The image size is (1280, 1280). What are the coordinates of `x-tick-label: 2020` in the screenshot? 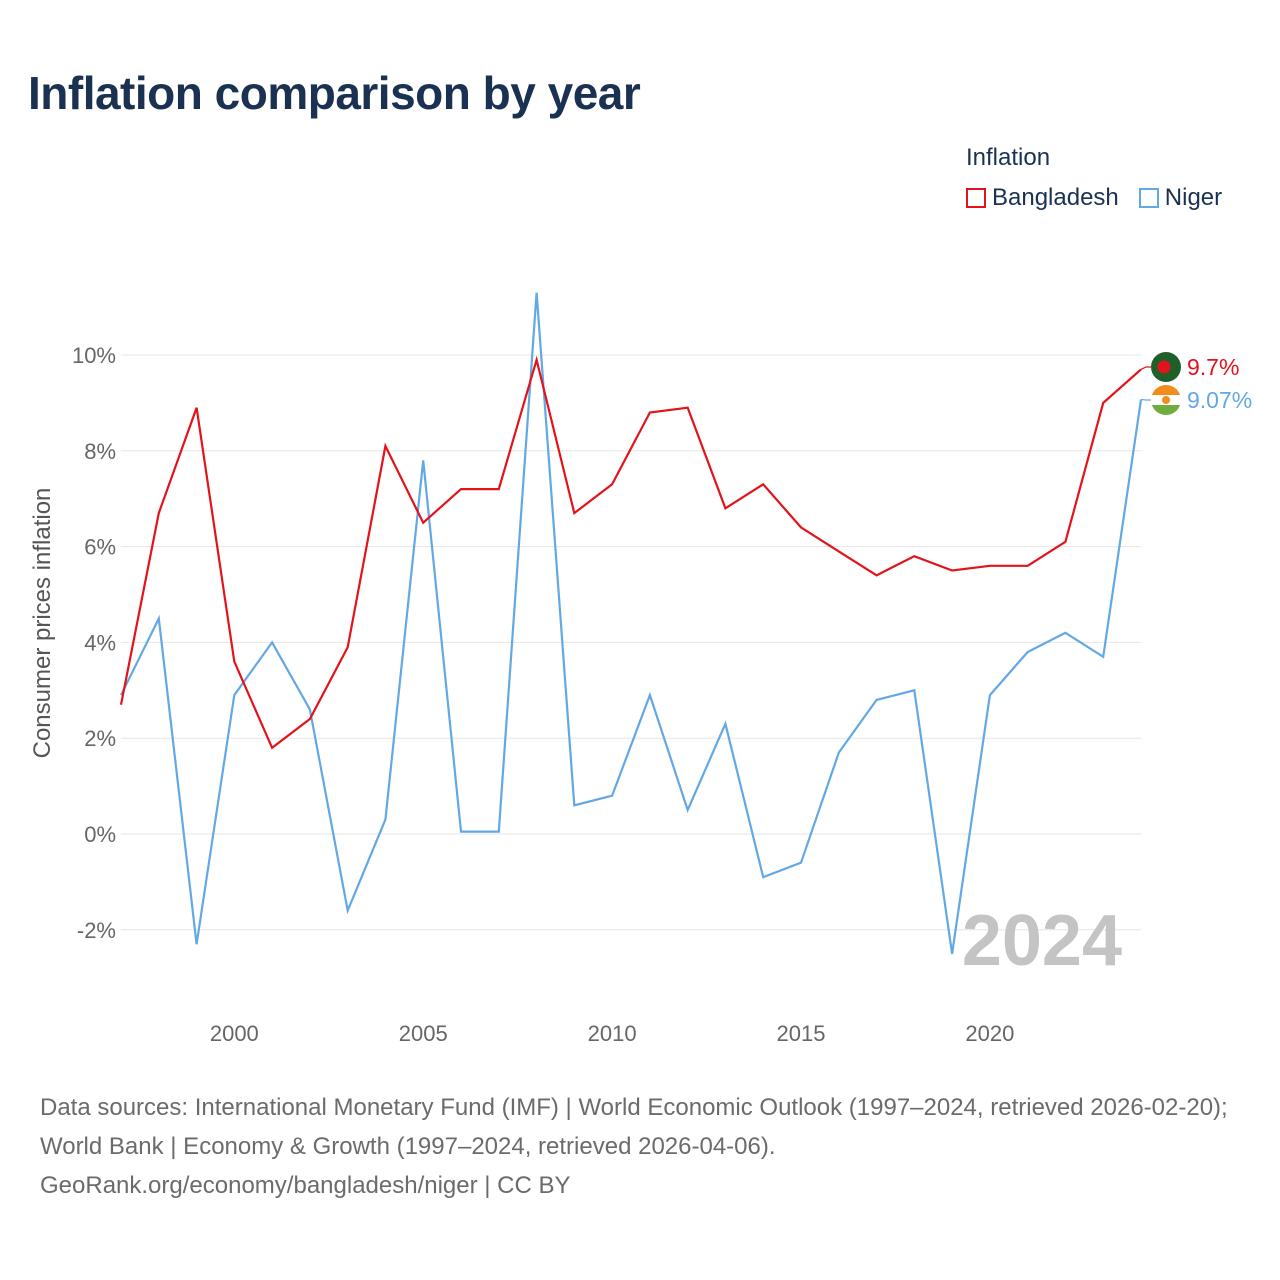 It's located at (989, 1033).